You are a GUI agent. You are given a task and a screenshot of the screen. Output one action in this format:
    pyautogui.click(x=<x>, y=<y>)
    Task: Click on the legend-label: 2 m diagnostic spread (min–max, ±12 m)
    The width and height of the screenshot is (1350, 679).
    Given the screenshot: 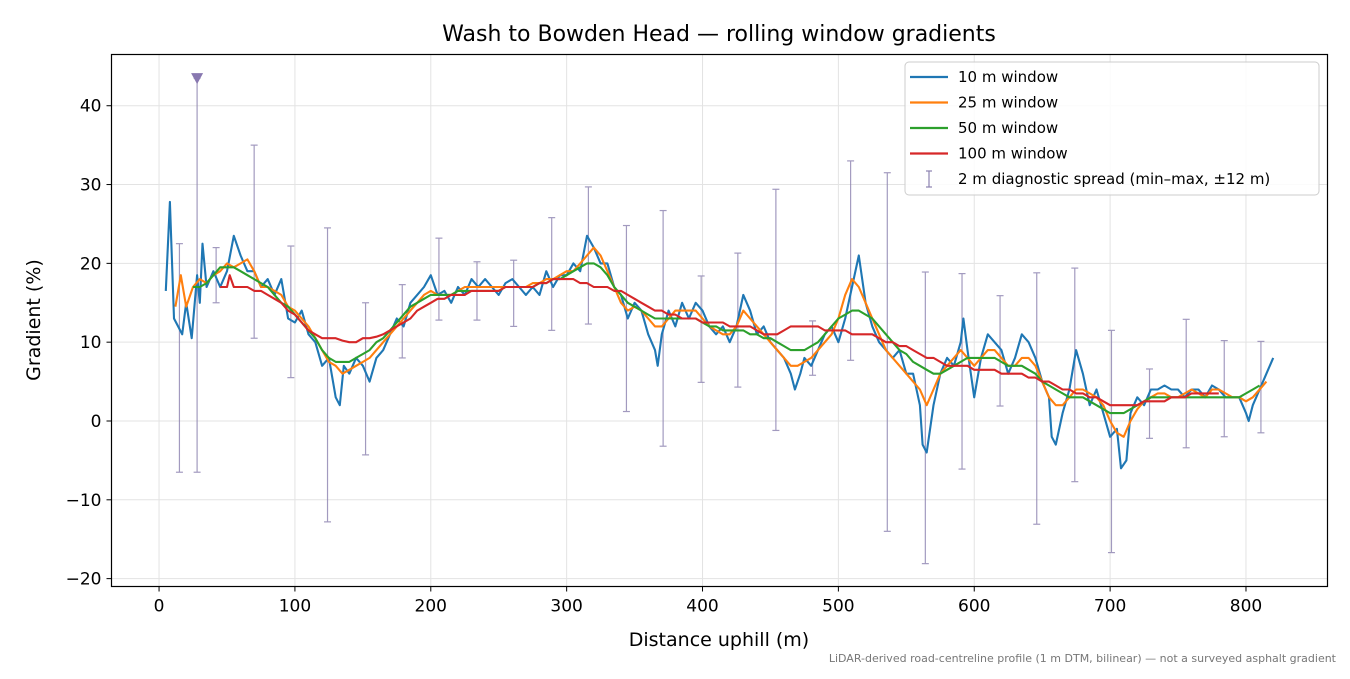 What is the action you would take?
    pyautogui.click(x=1114, y=179)
    